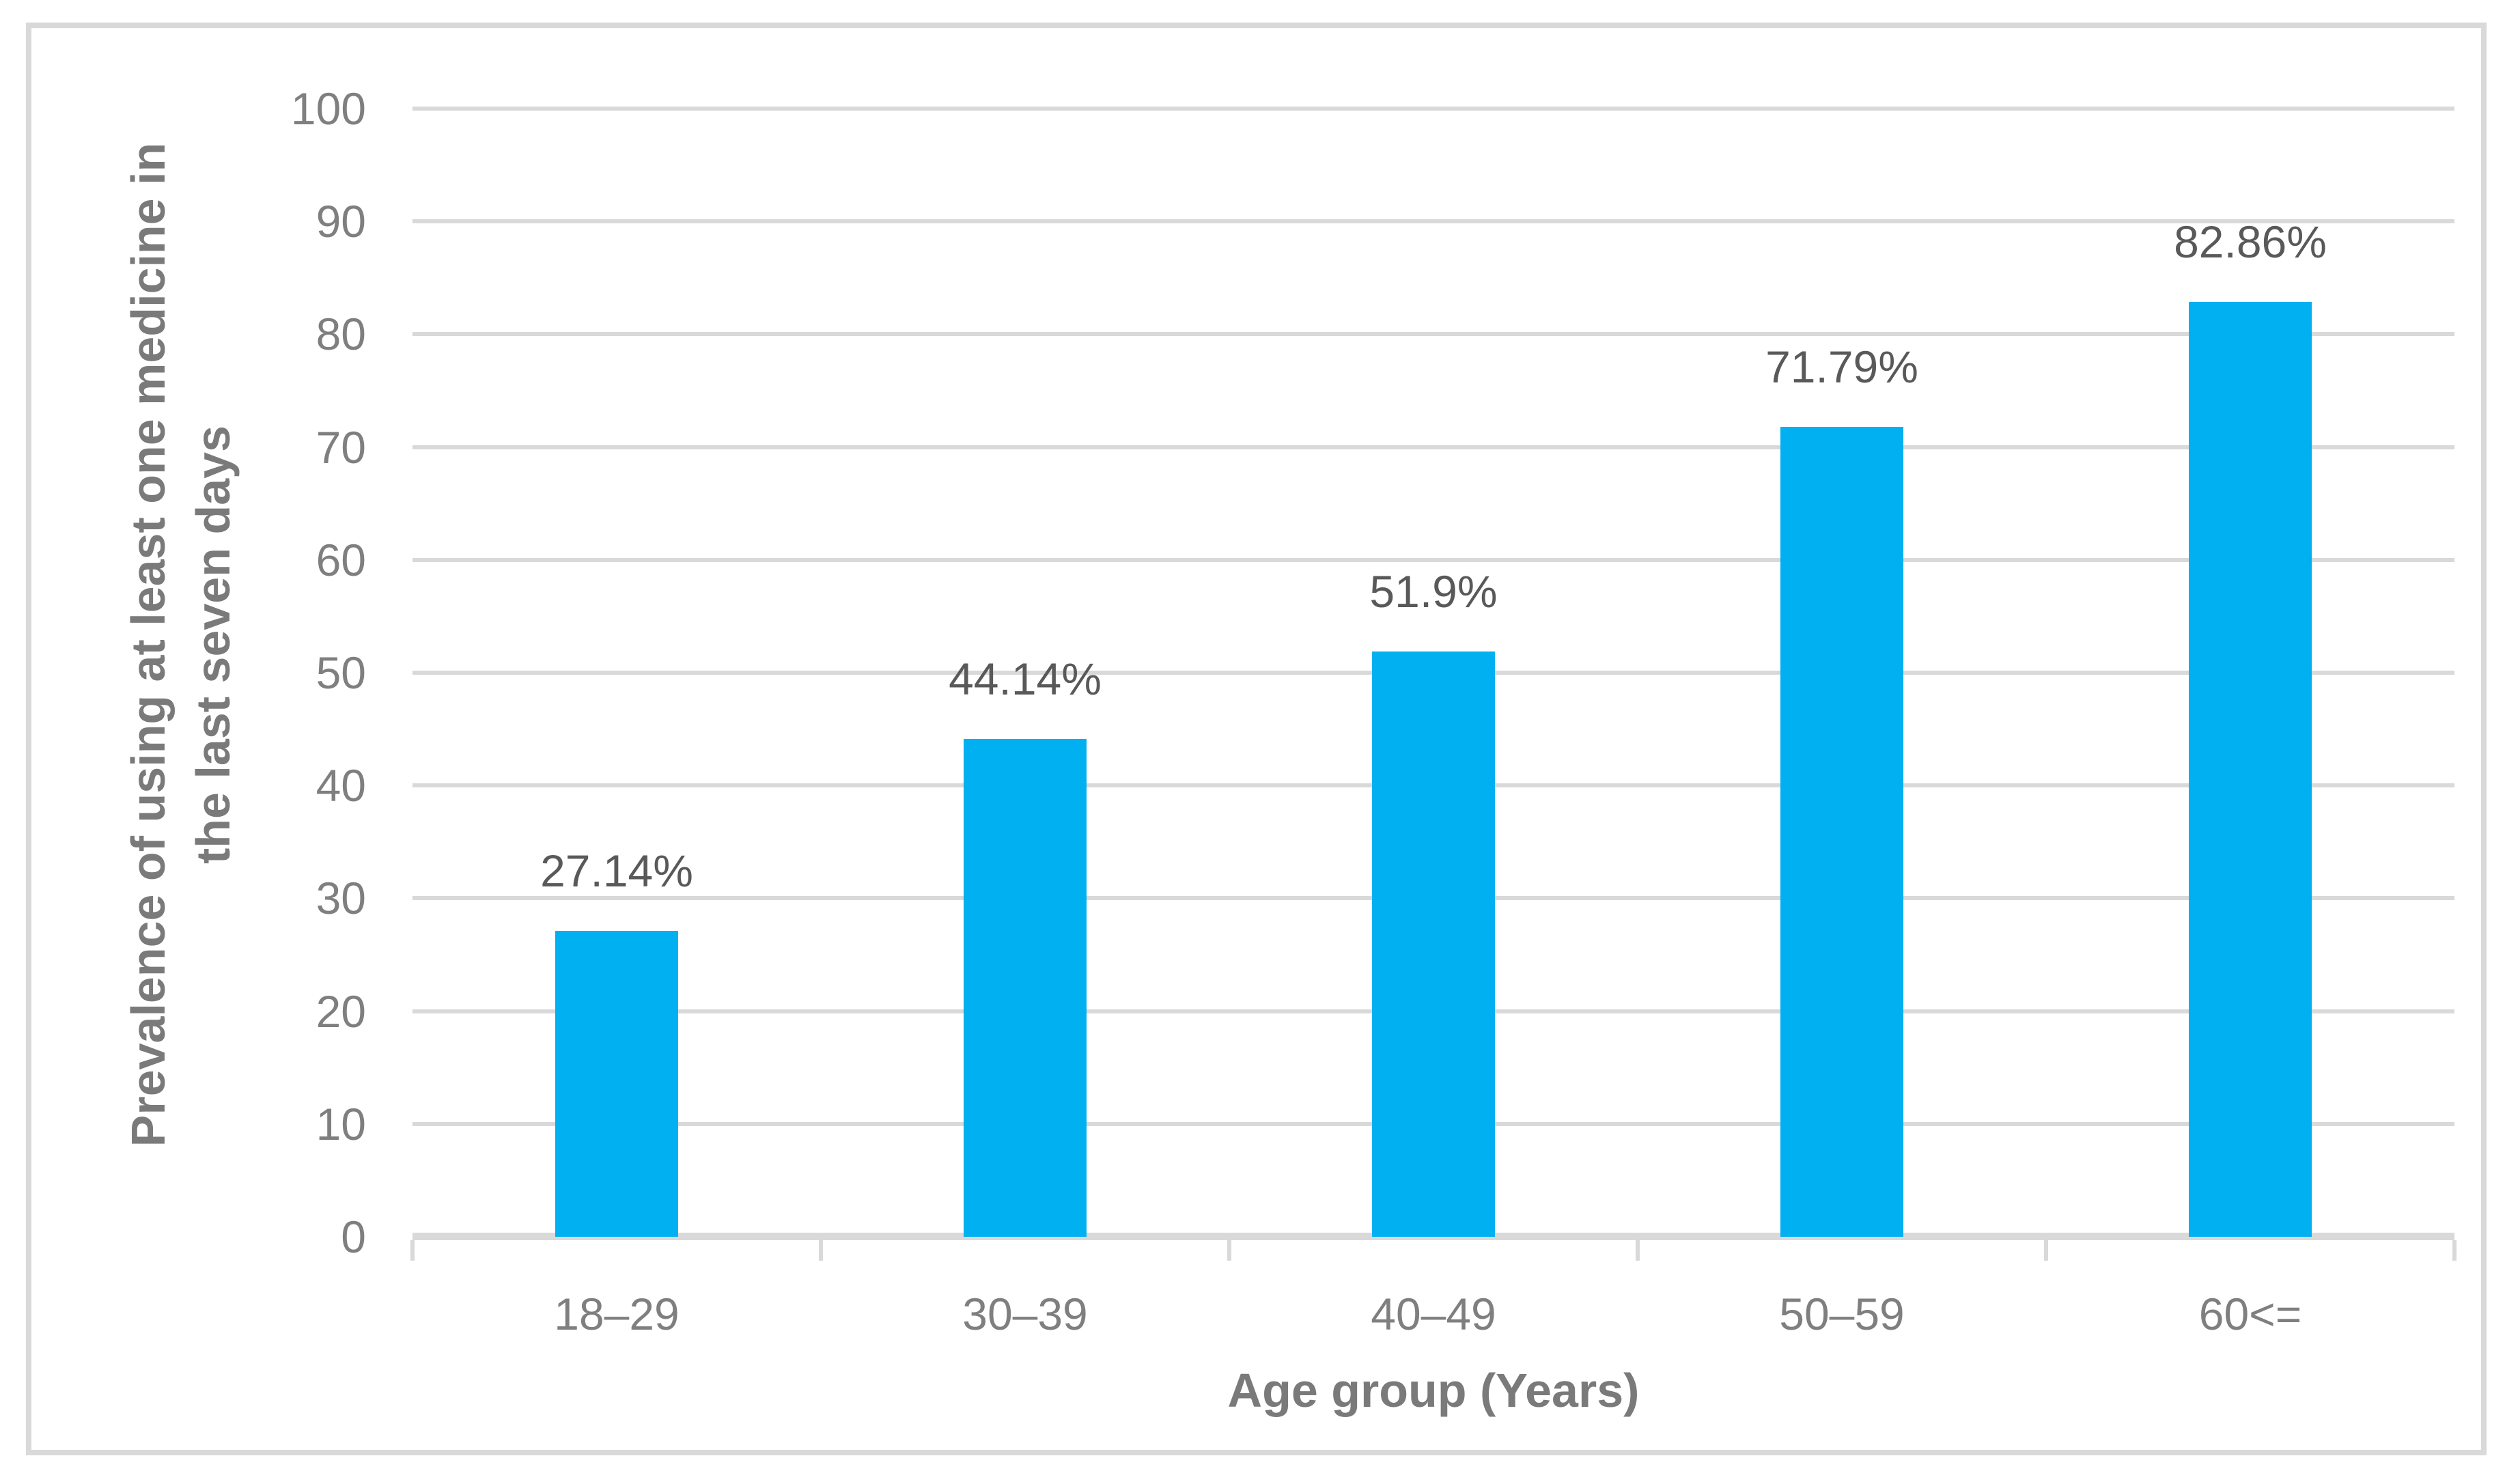 Image resolution: width=2505 pixels, height=1484 pixels. I want to click on data-label: 82.86%, so click(2250, 242).